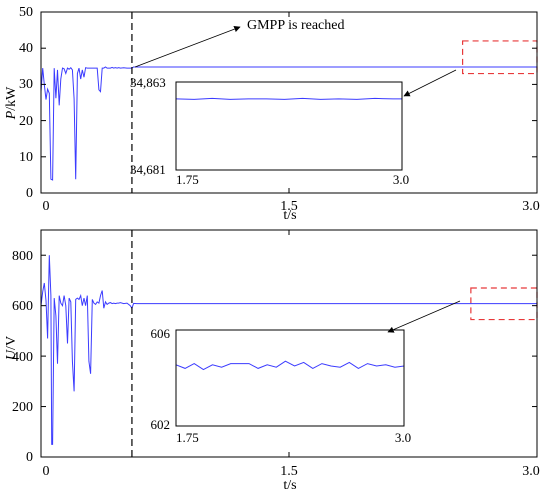 This screenshot has width=550, height=498. I want to click on power-inset-x-tick-label: 1.75, so click(187, 179).